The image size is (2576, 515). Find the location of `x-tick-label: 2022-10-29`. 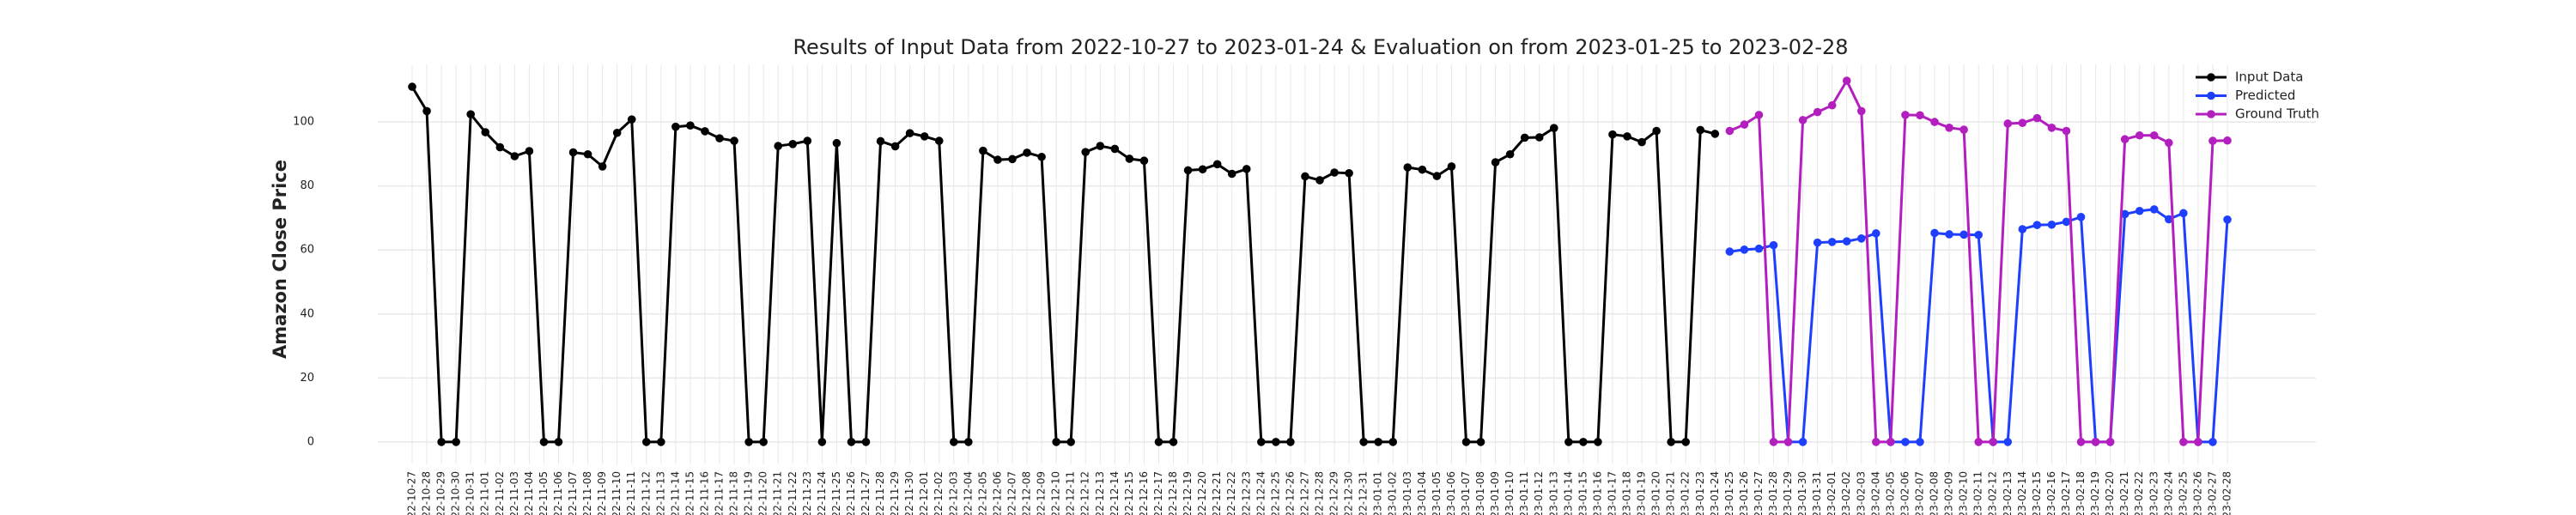

x-tick-label: 2022-10-29 is located at coordinates (441, 493).